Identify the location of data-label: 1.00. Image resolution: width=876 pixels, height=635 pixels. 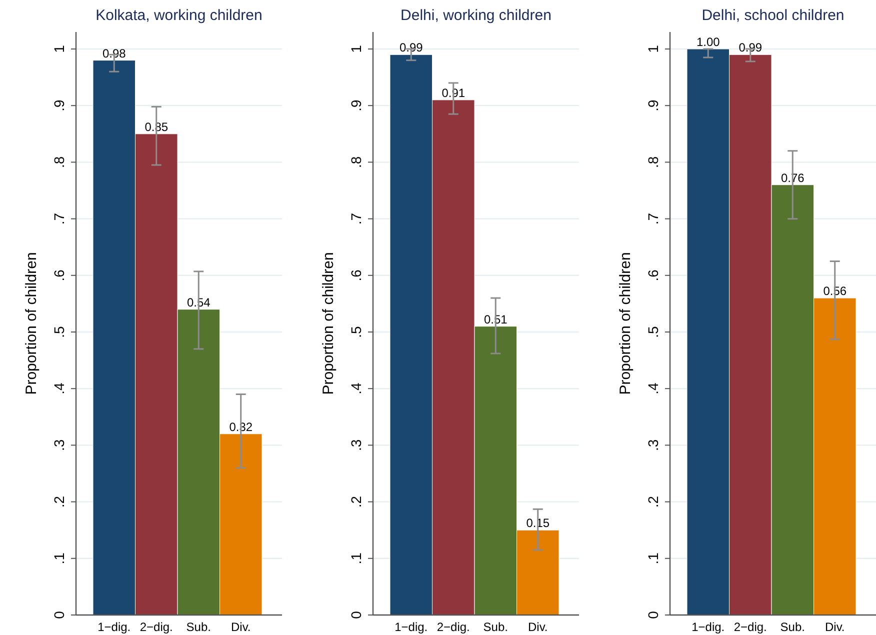
(708, 41).